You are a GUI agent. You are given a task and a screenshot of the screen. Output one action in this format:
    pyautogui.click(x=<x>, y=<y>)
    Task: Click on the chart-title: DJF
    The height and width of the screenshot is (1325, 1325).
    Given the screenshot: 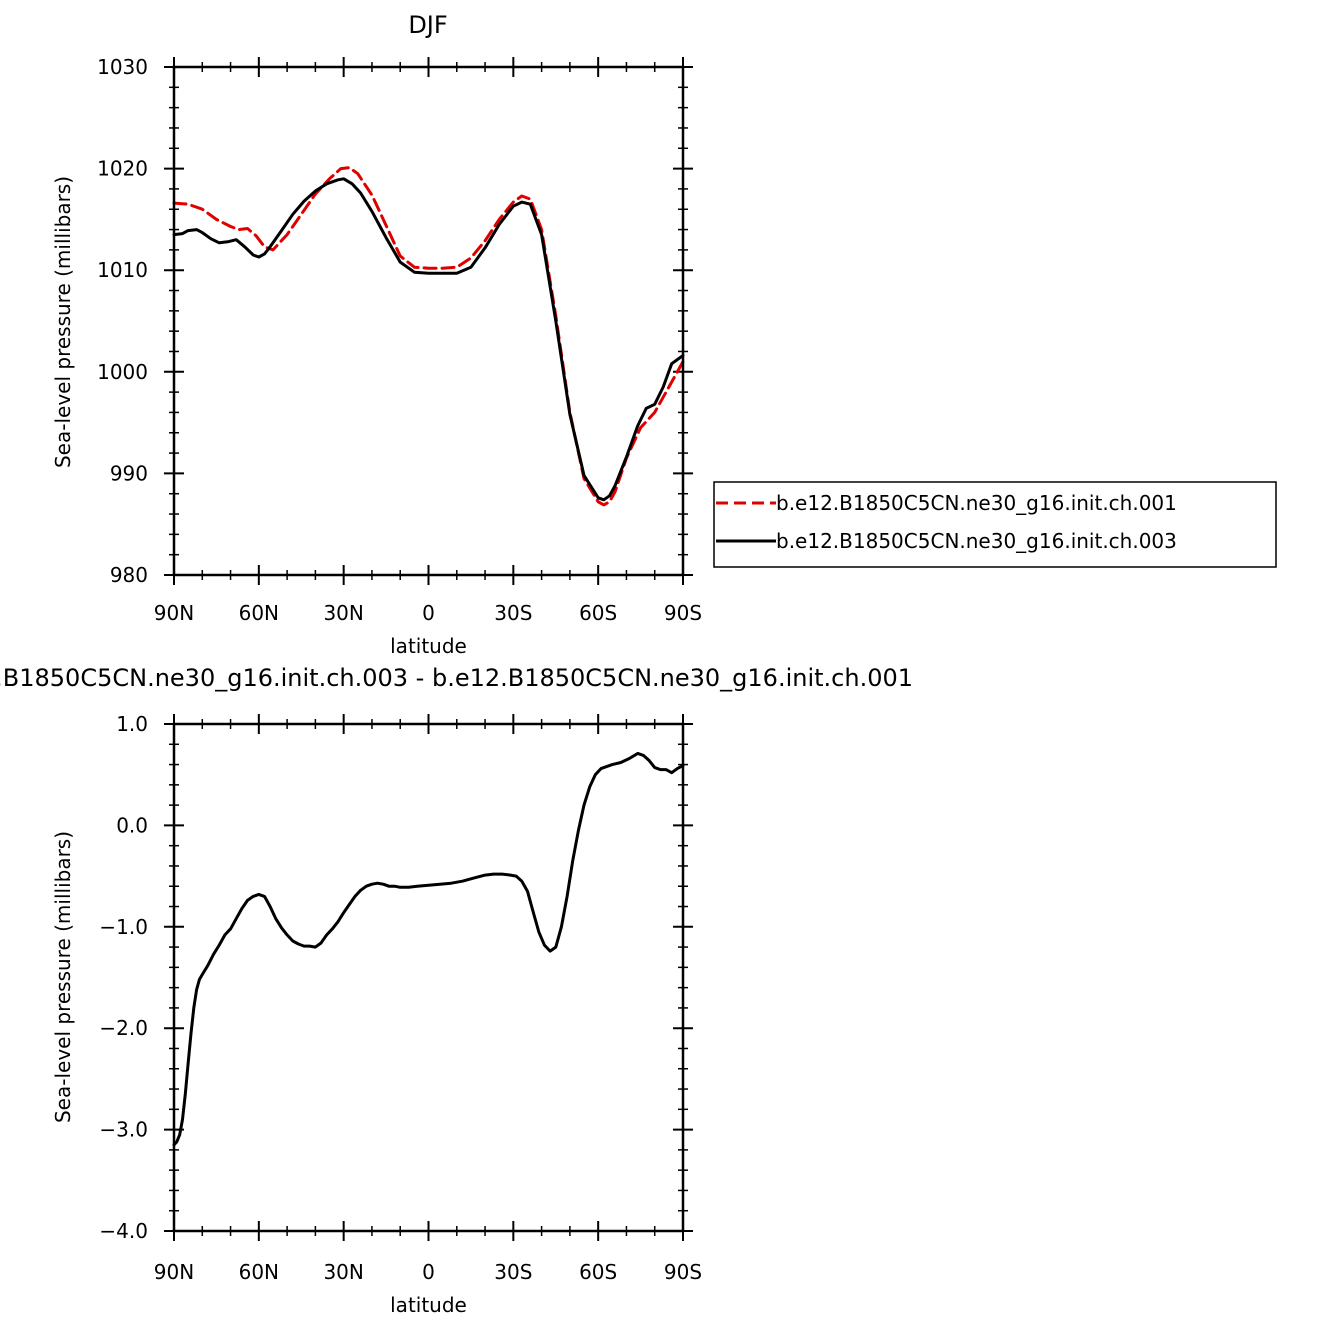 What is the action you would take?
    pyautogui.click(x=427, y=25)
    